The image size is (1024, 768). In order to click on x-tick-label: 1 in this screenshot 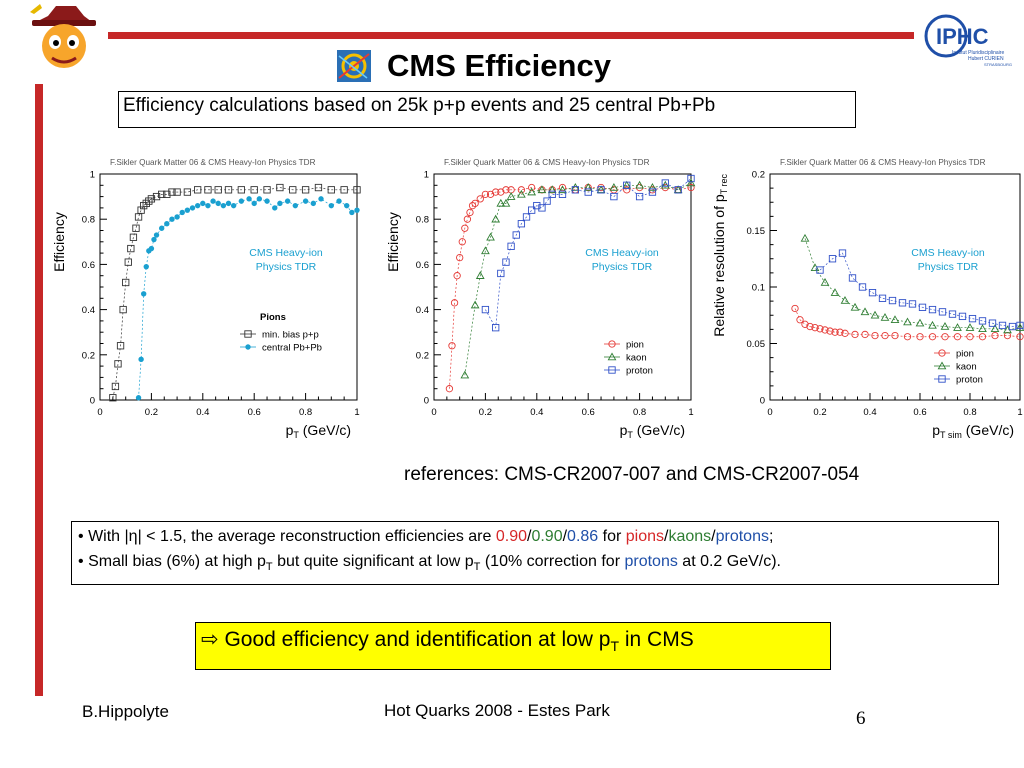, I will do `click(356, 412)`.